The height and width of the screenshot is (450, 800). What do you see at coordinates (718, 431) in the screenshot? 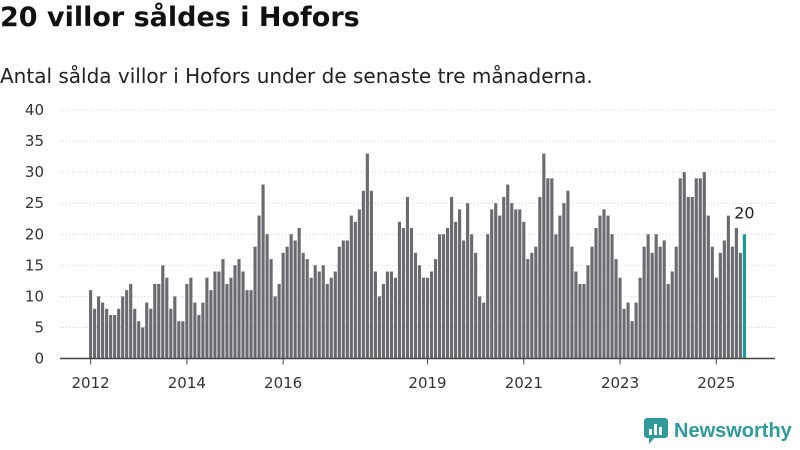
I see `newsworthy-logo: Newsworthy` at bounding box center [718, 431].